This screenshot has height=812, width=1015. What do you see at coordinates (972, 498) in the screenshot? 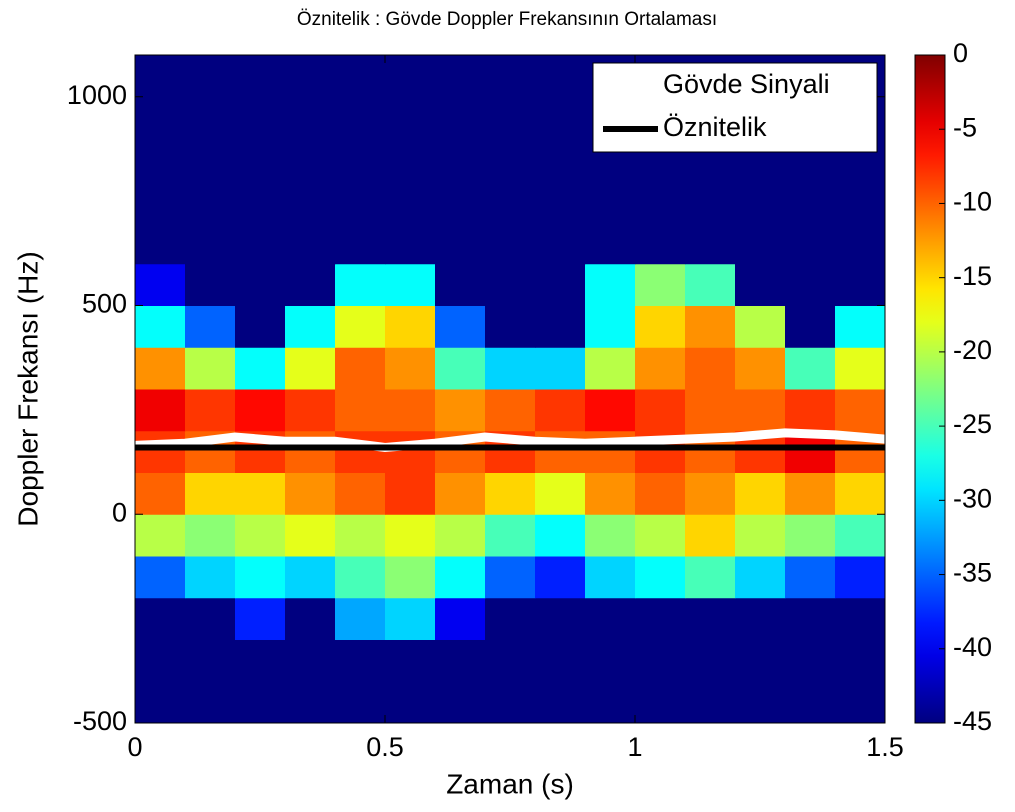
I see `colorbar-tick-label: -30` at bounding box center [972, 498].